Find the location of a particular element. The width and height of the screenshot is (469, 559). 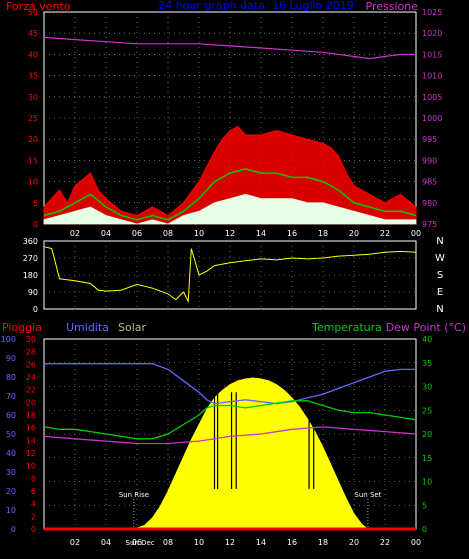

pressure-y-tick: 1020 is located at coordinates (432, 33).